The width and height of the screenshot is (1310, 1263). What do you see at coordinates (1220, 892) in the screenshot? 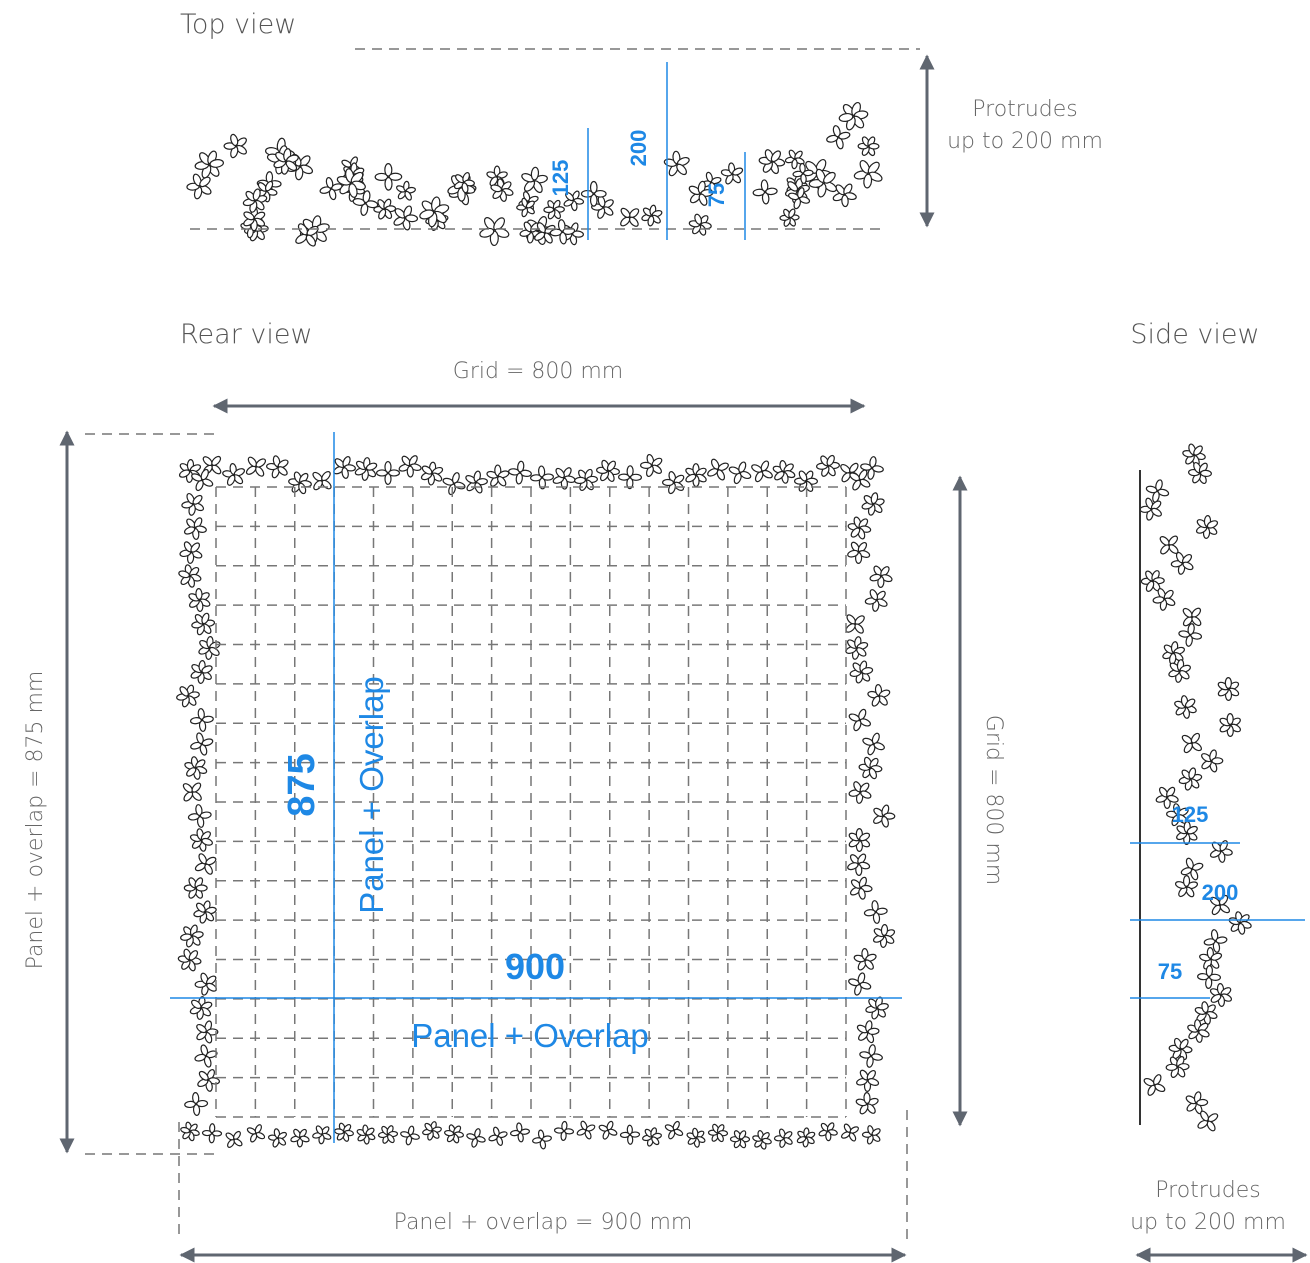
I see `dimension-label: 200` at bounding box center [1220, 892].